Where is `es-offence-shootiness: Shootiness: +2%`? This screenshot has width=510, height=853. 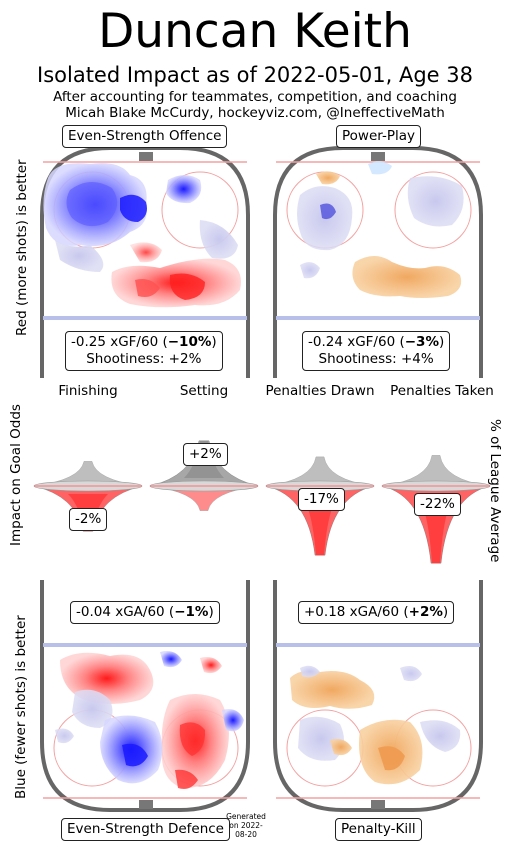 es-offence-shootiness: Shootiness: +2% is located at coordinates (144, 359).